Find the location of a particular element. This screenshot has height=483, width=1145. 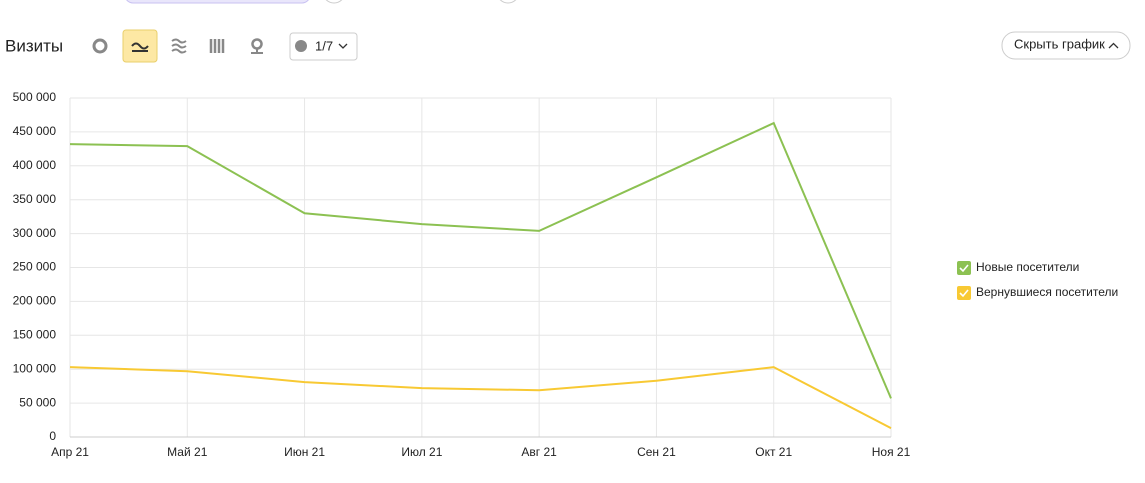

x-tick-label: Ноя 21 is located at coordinates (891, 452).